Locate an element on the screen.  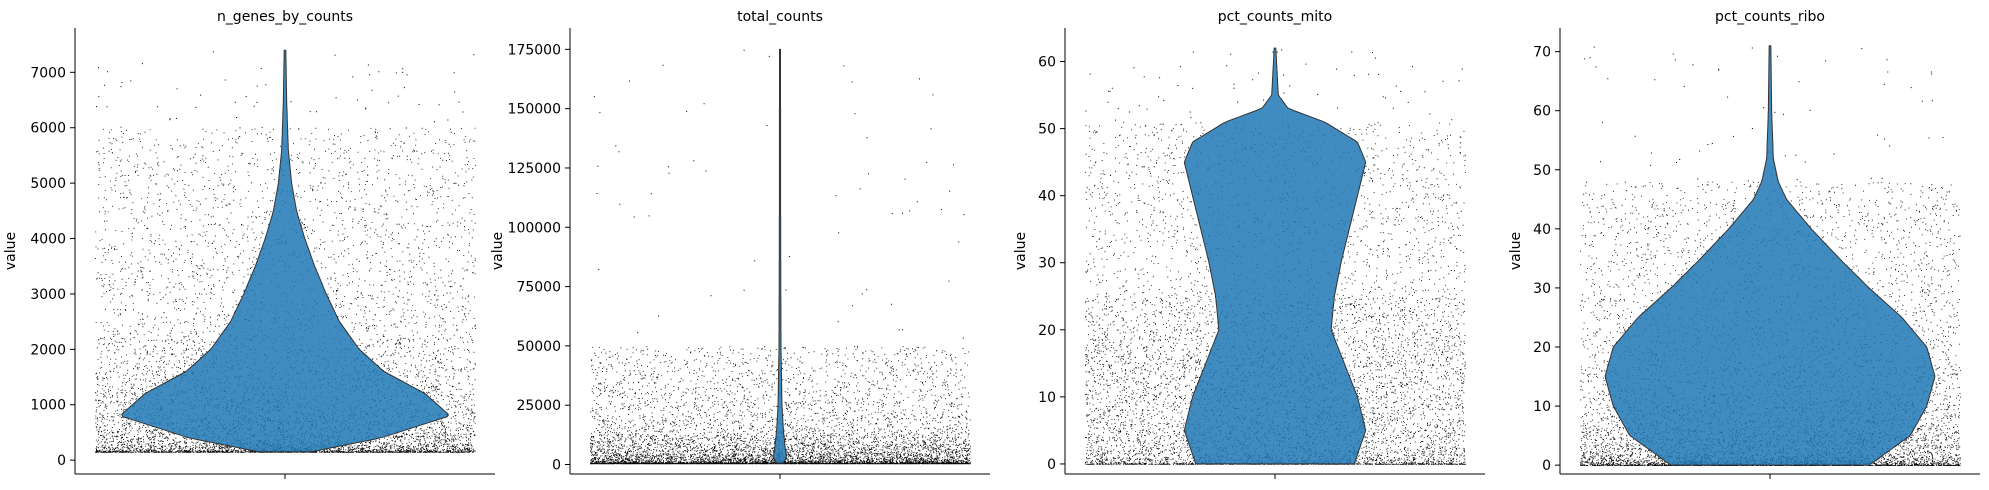
panel-title: total_counts is located at coordinates (780, 17).